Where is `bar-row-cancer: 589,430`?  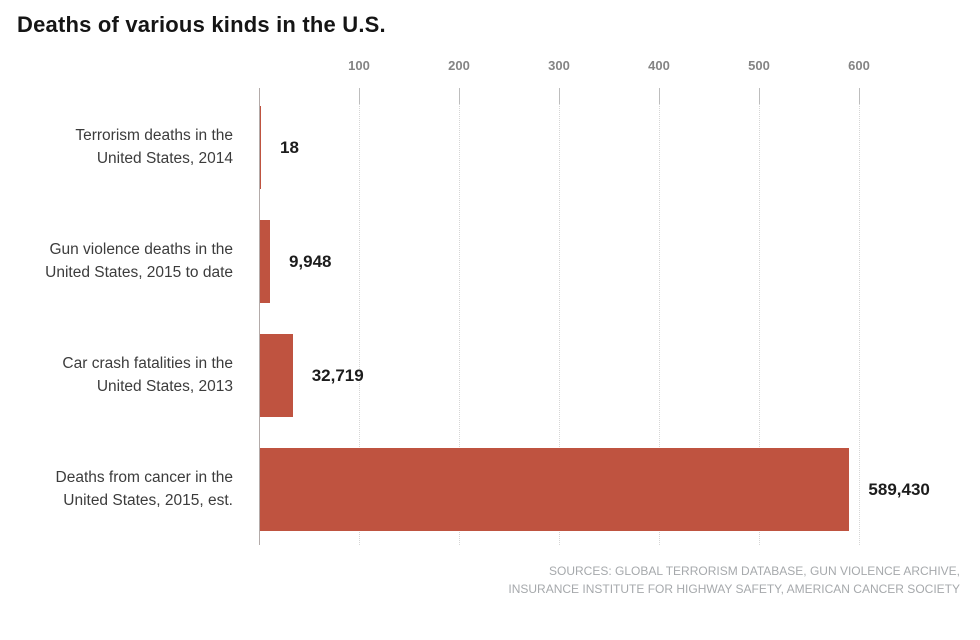
bar-row-cancer: 589,430 is located at coordinates (595, 489).